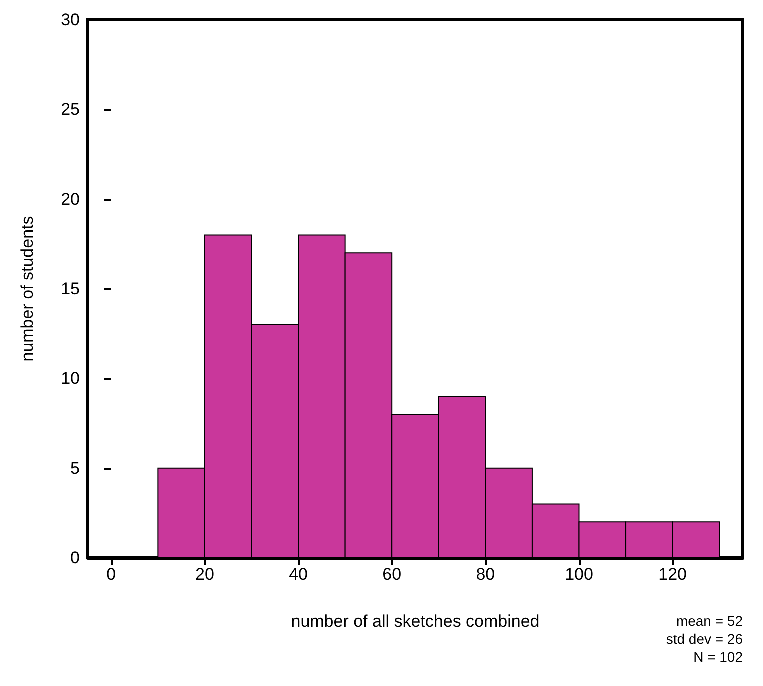  Describe the element at coordinates (673, 574) in the screenshot. I see `x-tick-label: 120` at that location.